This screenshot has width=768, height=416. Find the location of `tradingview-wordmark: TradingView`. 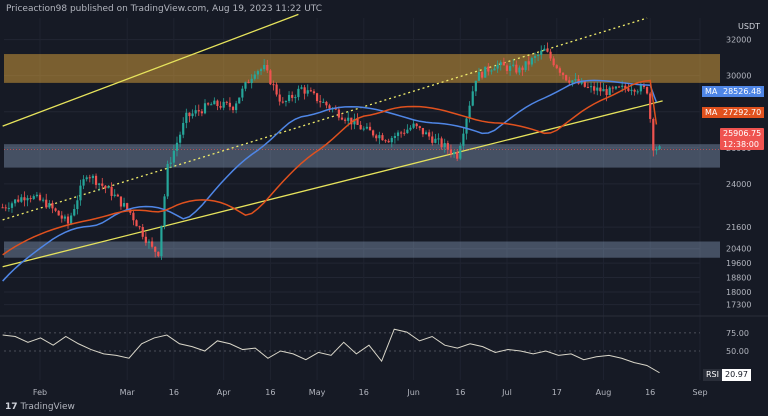

tradingview-wordmark: TradingView is located at coordinates (47, 407).